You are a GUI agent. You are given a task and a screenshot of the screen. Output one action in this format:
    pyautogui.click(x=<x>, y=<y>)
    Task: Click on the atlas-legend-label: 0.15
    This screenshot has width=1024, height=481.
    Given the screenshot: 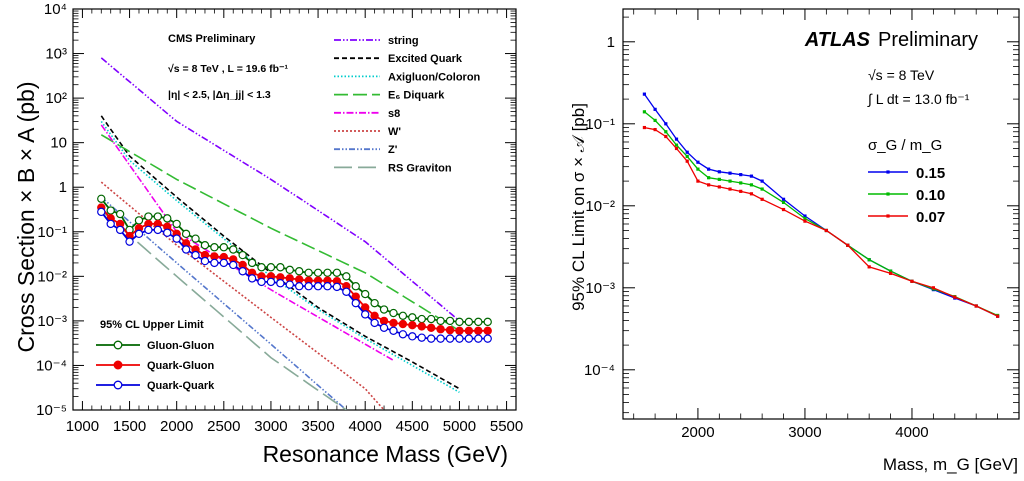 What is the action you would take?
    pyautogui.click(x=930, y=173)
    